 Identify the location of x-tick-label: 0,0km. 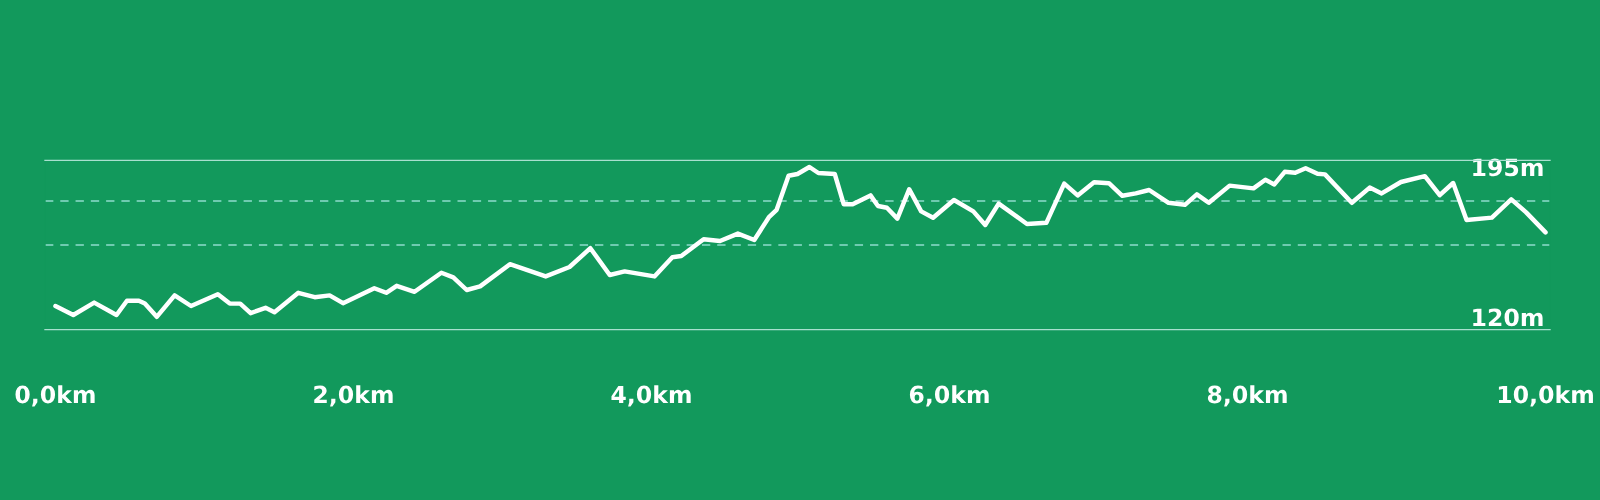
(55, 396).